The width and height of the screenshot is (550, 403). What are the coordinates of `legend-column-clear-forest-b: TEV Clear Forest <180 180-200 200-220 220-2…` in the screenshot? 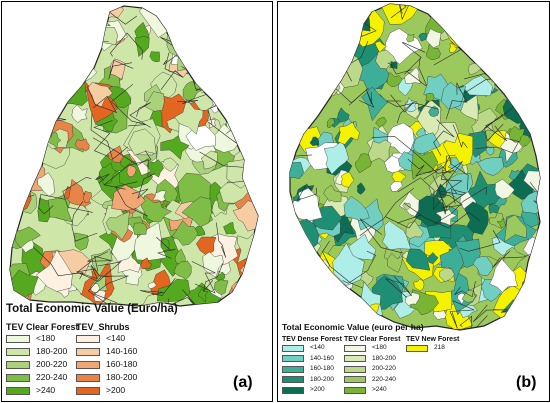 It's located at (377, 366).